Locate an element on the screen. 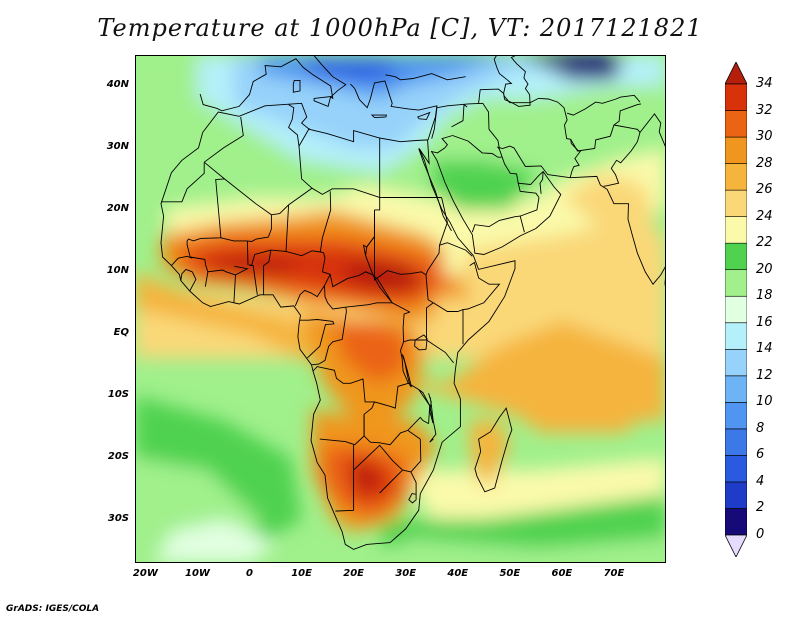  lat-tick-label: 40N is located at coordinates (117, 84).